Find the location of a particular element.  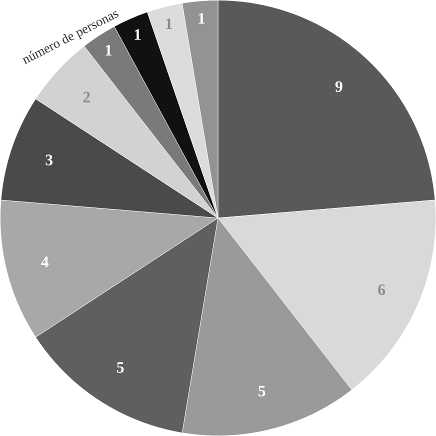

data-label: 2 is located at coordinates (86, 97).